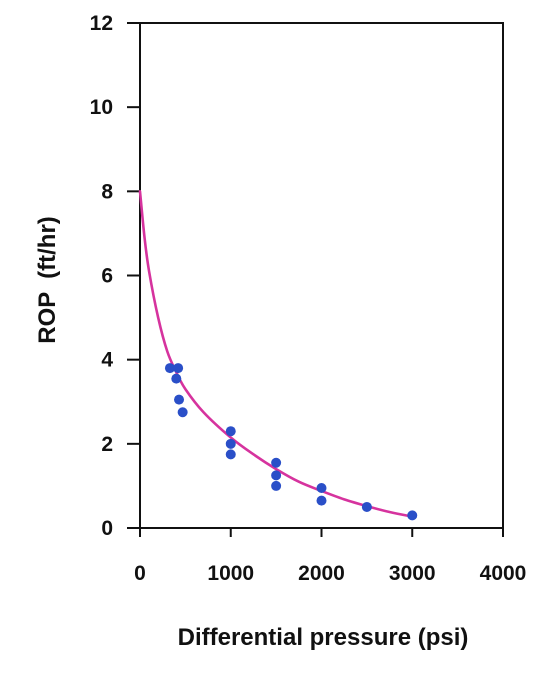 This screenshot has height=675, width=550. What do you see at coordinates (107, 276) in the screenshot?
I see `y-tick-label: 6` at bounding box center [107, 276].